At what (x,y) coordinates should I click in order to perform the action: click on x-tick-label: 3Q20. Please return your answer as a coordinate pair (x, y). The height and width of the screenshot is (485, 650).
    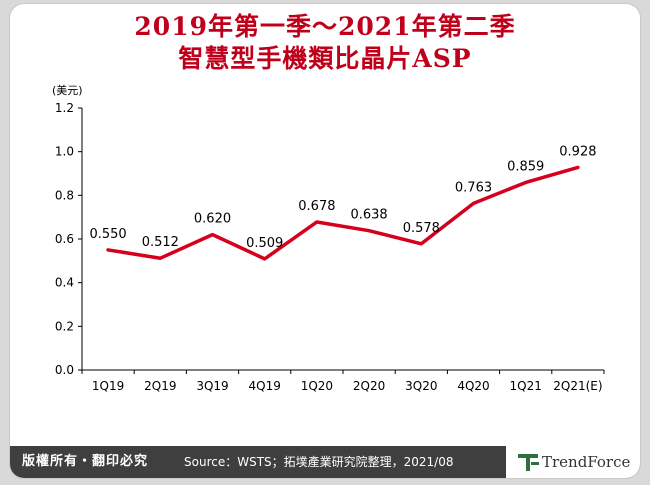
    Looking at the image, I should click on (421, 386).